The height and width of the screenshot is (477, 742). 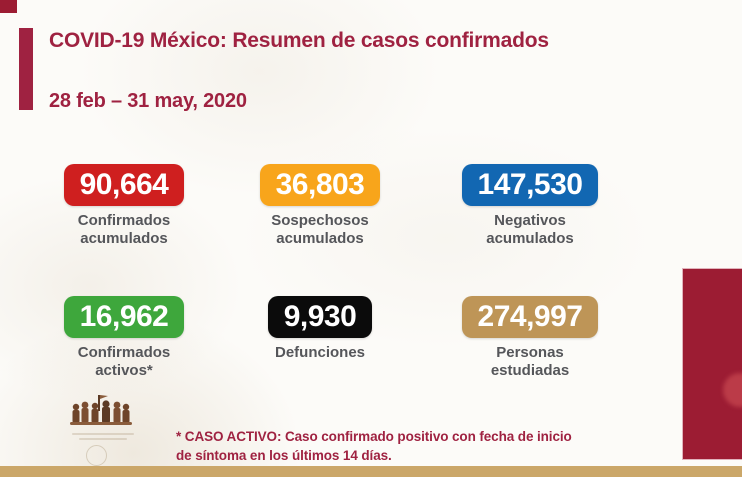 I want to click on stat-value-badge: 9,930, so click(x=320, y=317).